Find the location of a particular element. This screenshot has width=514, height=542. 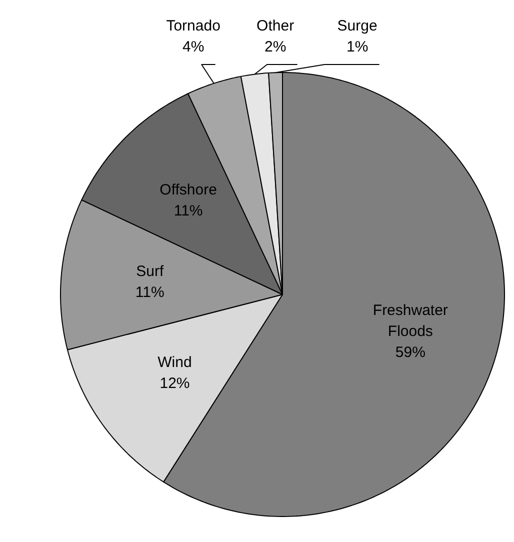

slice-label: Surf is located at coordinates (150, 271).